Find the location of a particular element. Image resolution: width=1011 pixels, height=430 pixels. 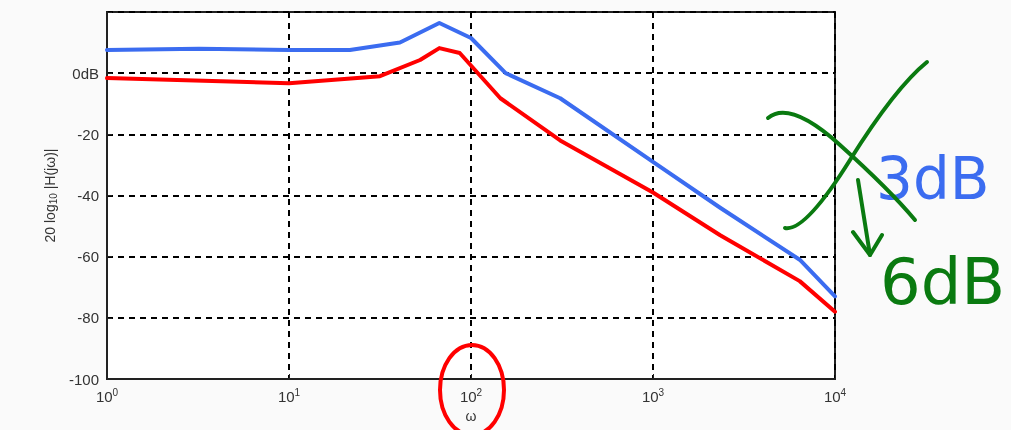

y-tick-label: -60 is located at coordinates (88, 257).